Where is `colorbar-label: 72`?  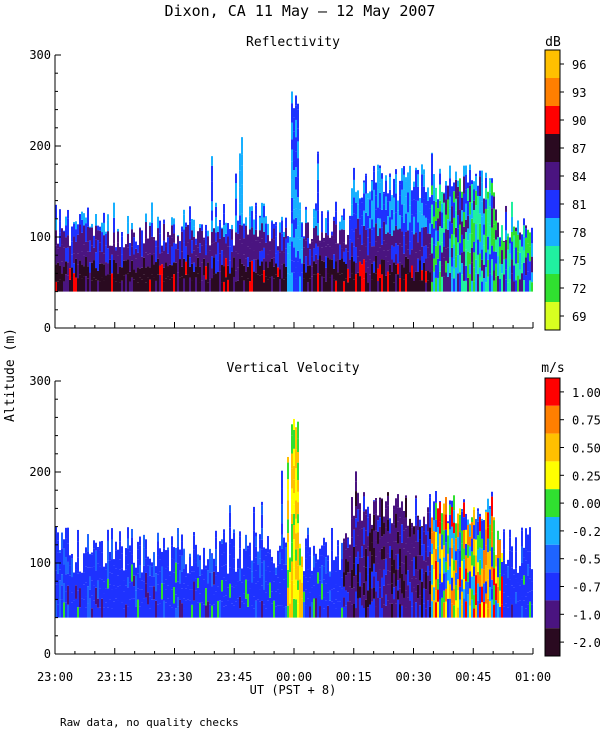
colorbar-label: 72 is located at coordinates (579, 289).